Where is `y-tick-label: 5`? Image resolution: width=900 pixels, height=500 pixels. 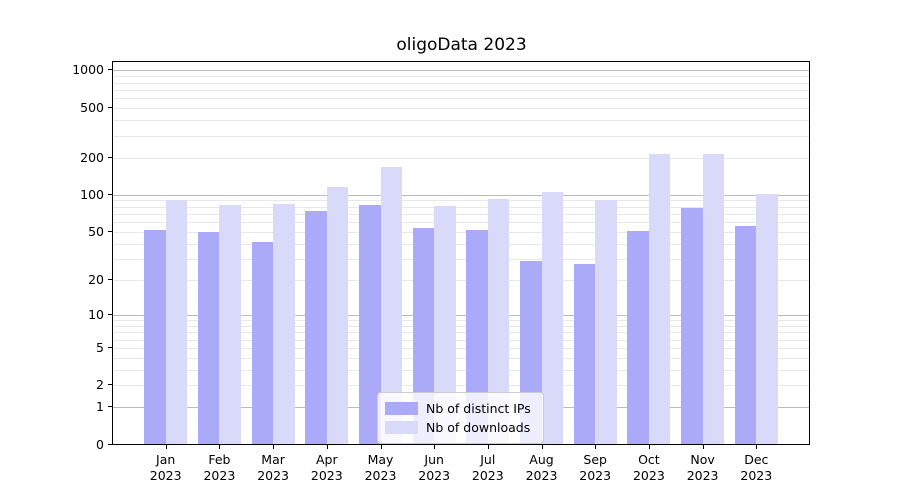 y-tick-label: 5 is located at coordinates (100, 347).